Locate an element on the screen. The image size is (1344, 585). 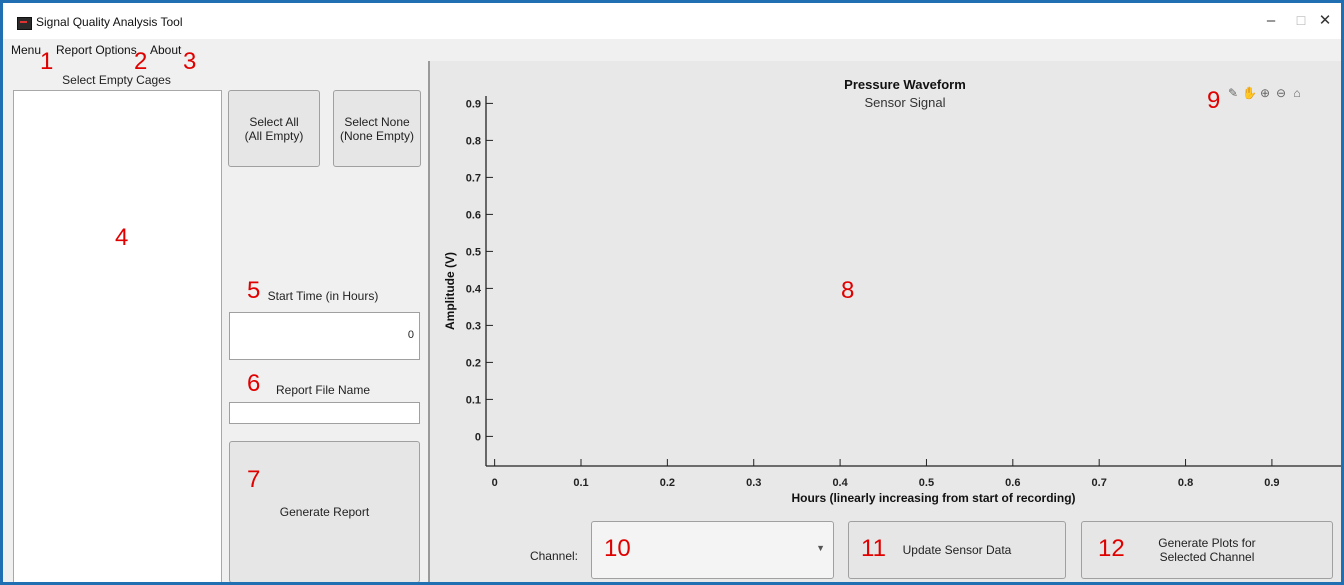
callout-11: 11 is located at coordinates (873, 548).